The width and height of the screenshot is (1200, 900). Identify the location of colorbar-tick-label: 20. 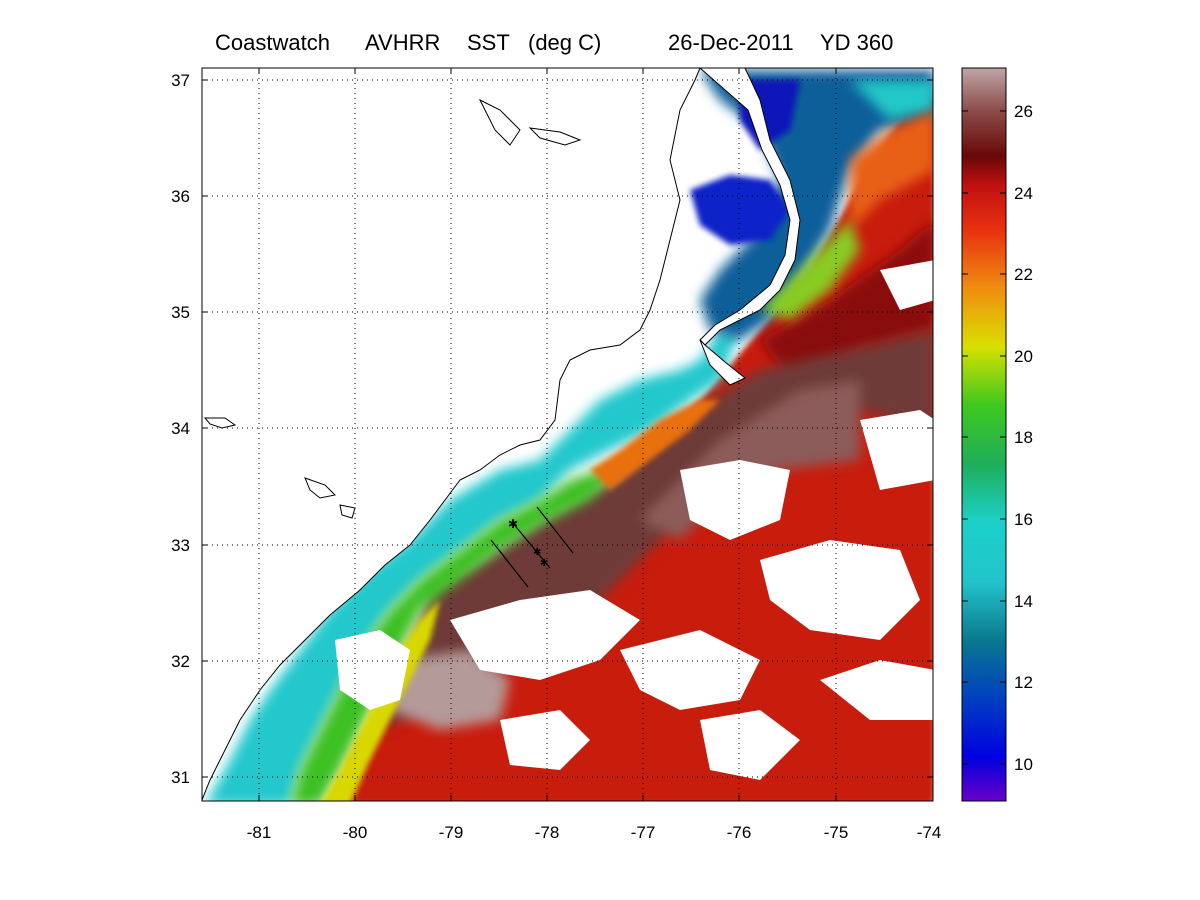
(1023, 356).